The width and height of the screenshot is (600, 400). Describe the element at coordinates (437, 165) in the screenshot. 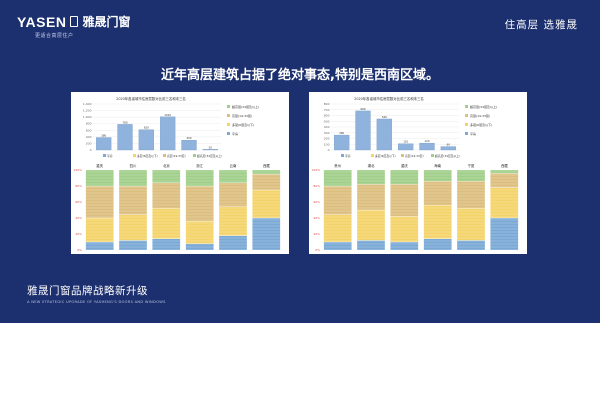

I see `category-label: 海南` at that location.